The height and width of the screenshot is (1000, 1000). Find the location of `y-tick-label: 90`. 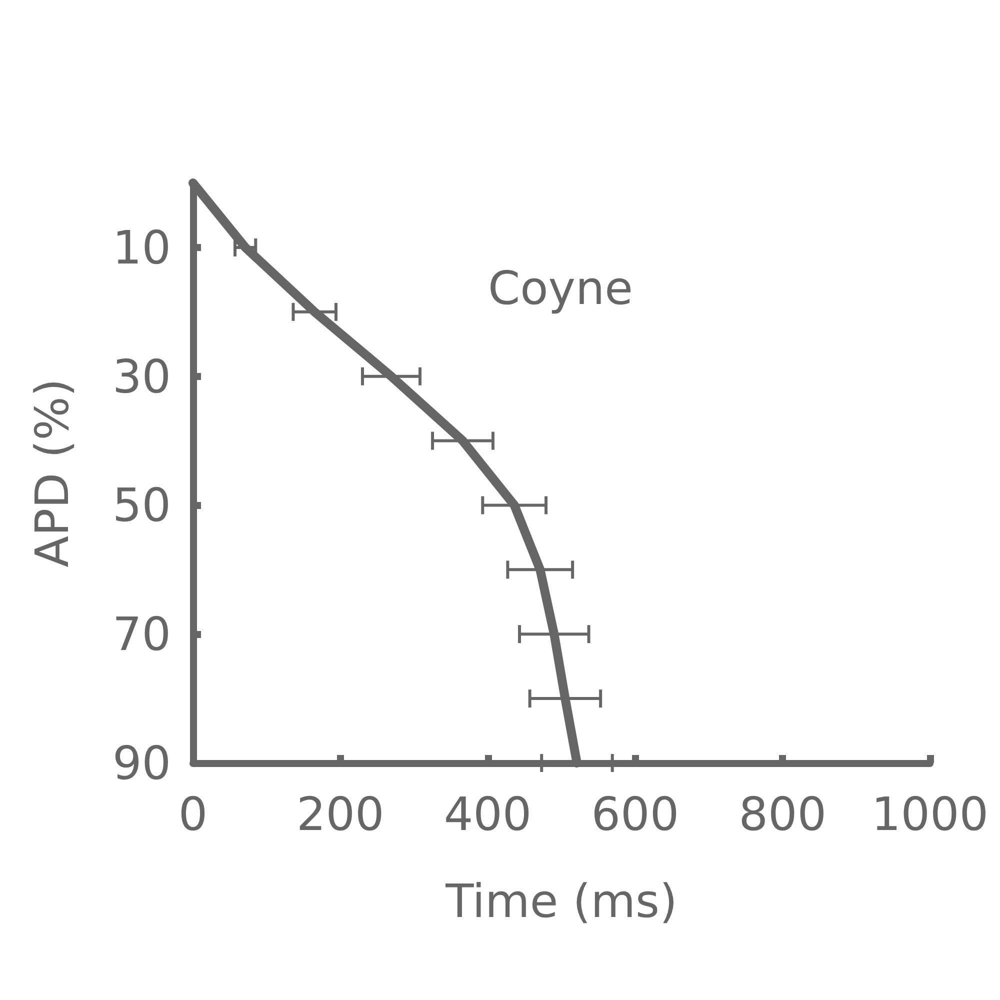

y-tick-label: 90 is located at coordinates (141, 763).